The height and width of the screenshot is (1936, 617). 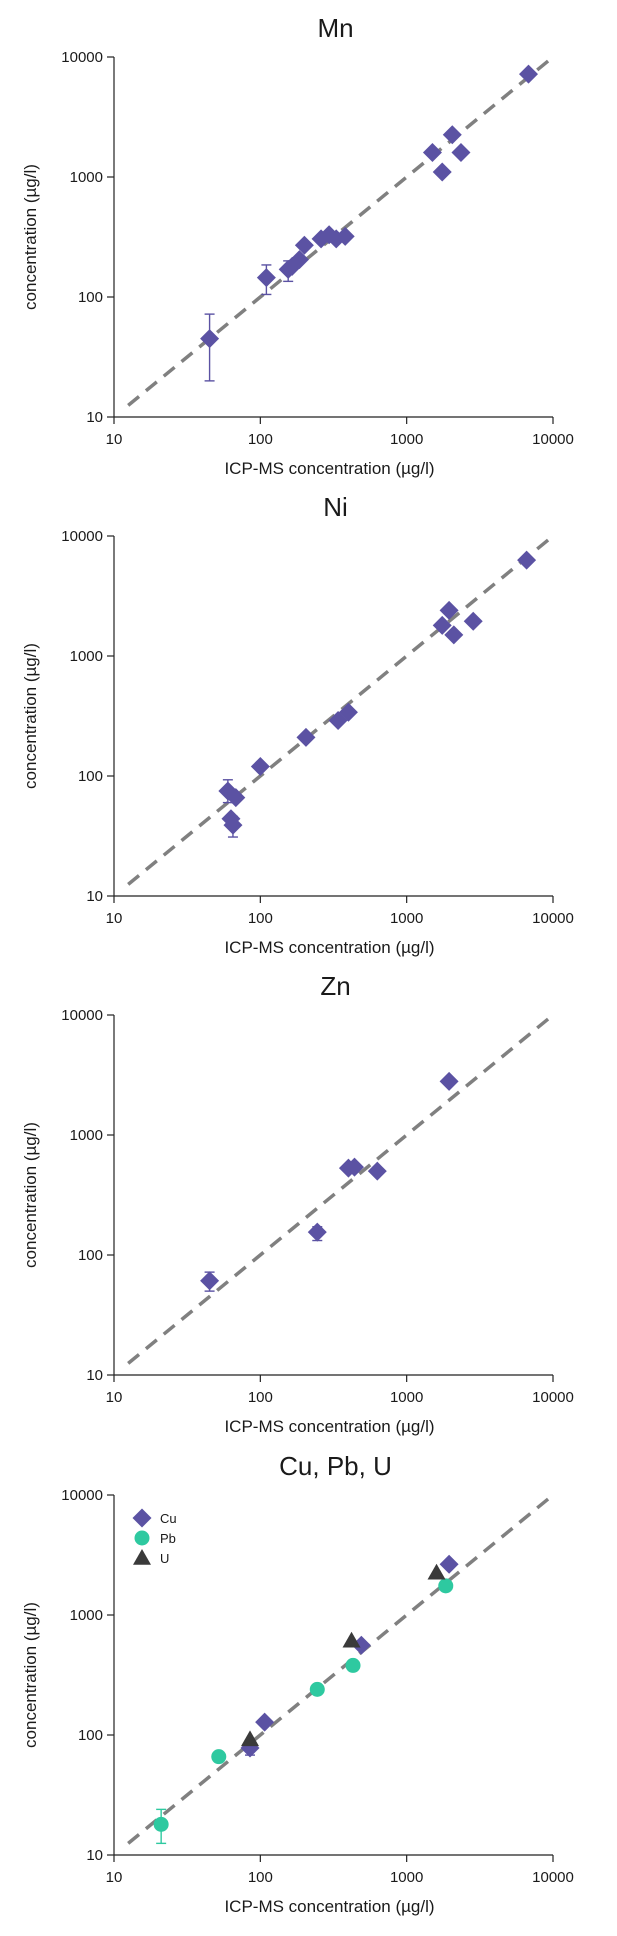 I want to click on chart-title: Mn, so click(x=335, y=28).